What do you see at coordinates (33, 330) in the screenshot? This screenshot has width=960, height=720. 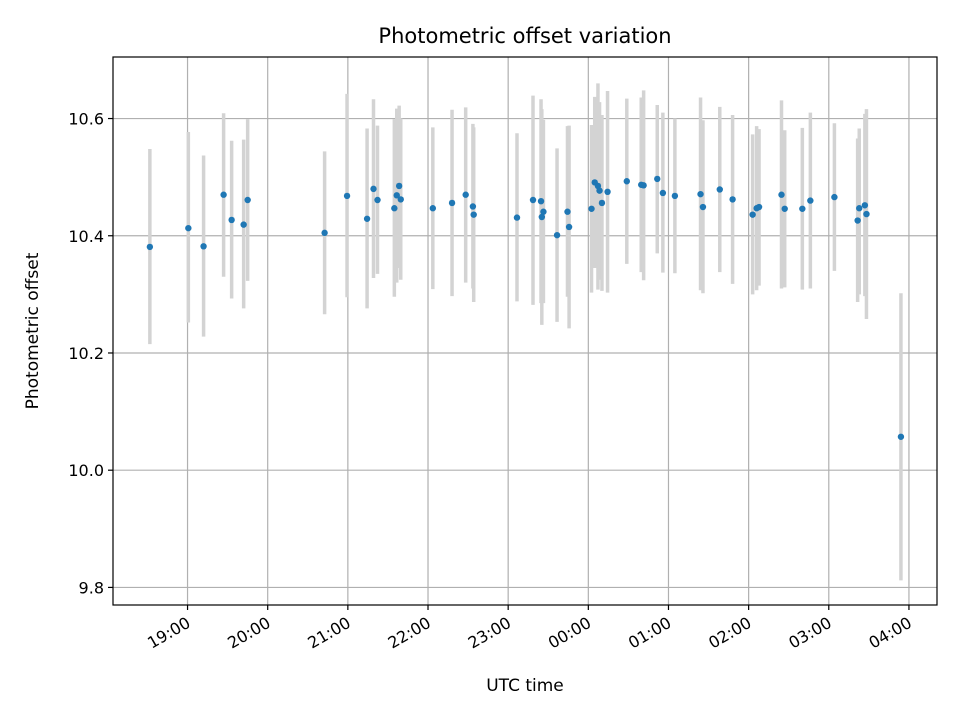 I see `y-axis-label: Photometric offset` at bounding box center [33, 330].